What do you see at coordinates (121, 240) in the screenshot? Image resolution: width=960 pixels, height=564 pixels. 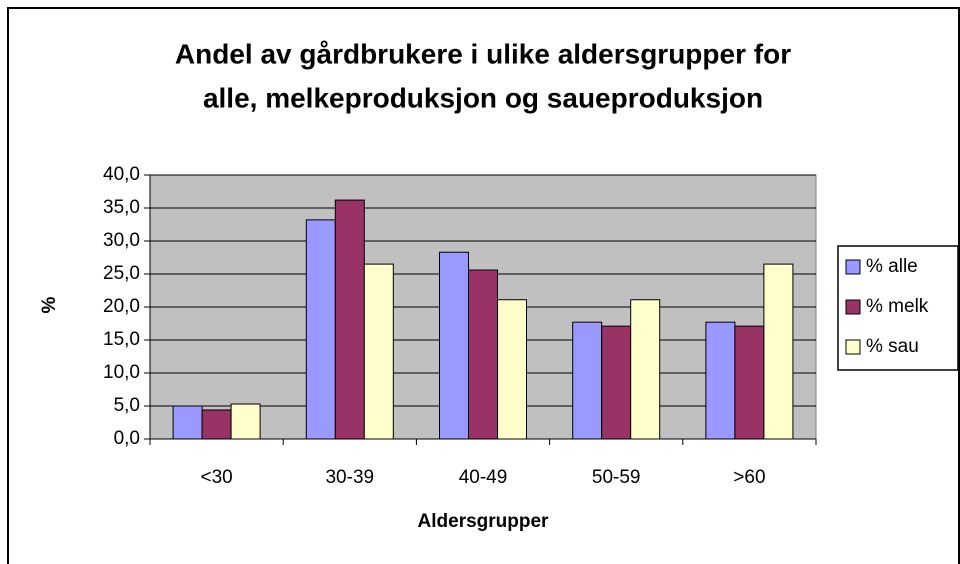 I see `y-tick-label: 30,0` at bounding box center [121, 240].